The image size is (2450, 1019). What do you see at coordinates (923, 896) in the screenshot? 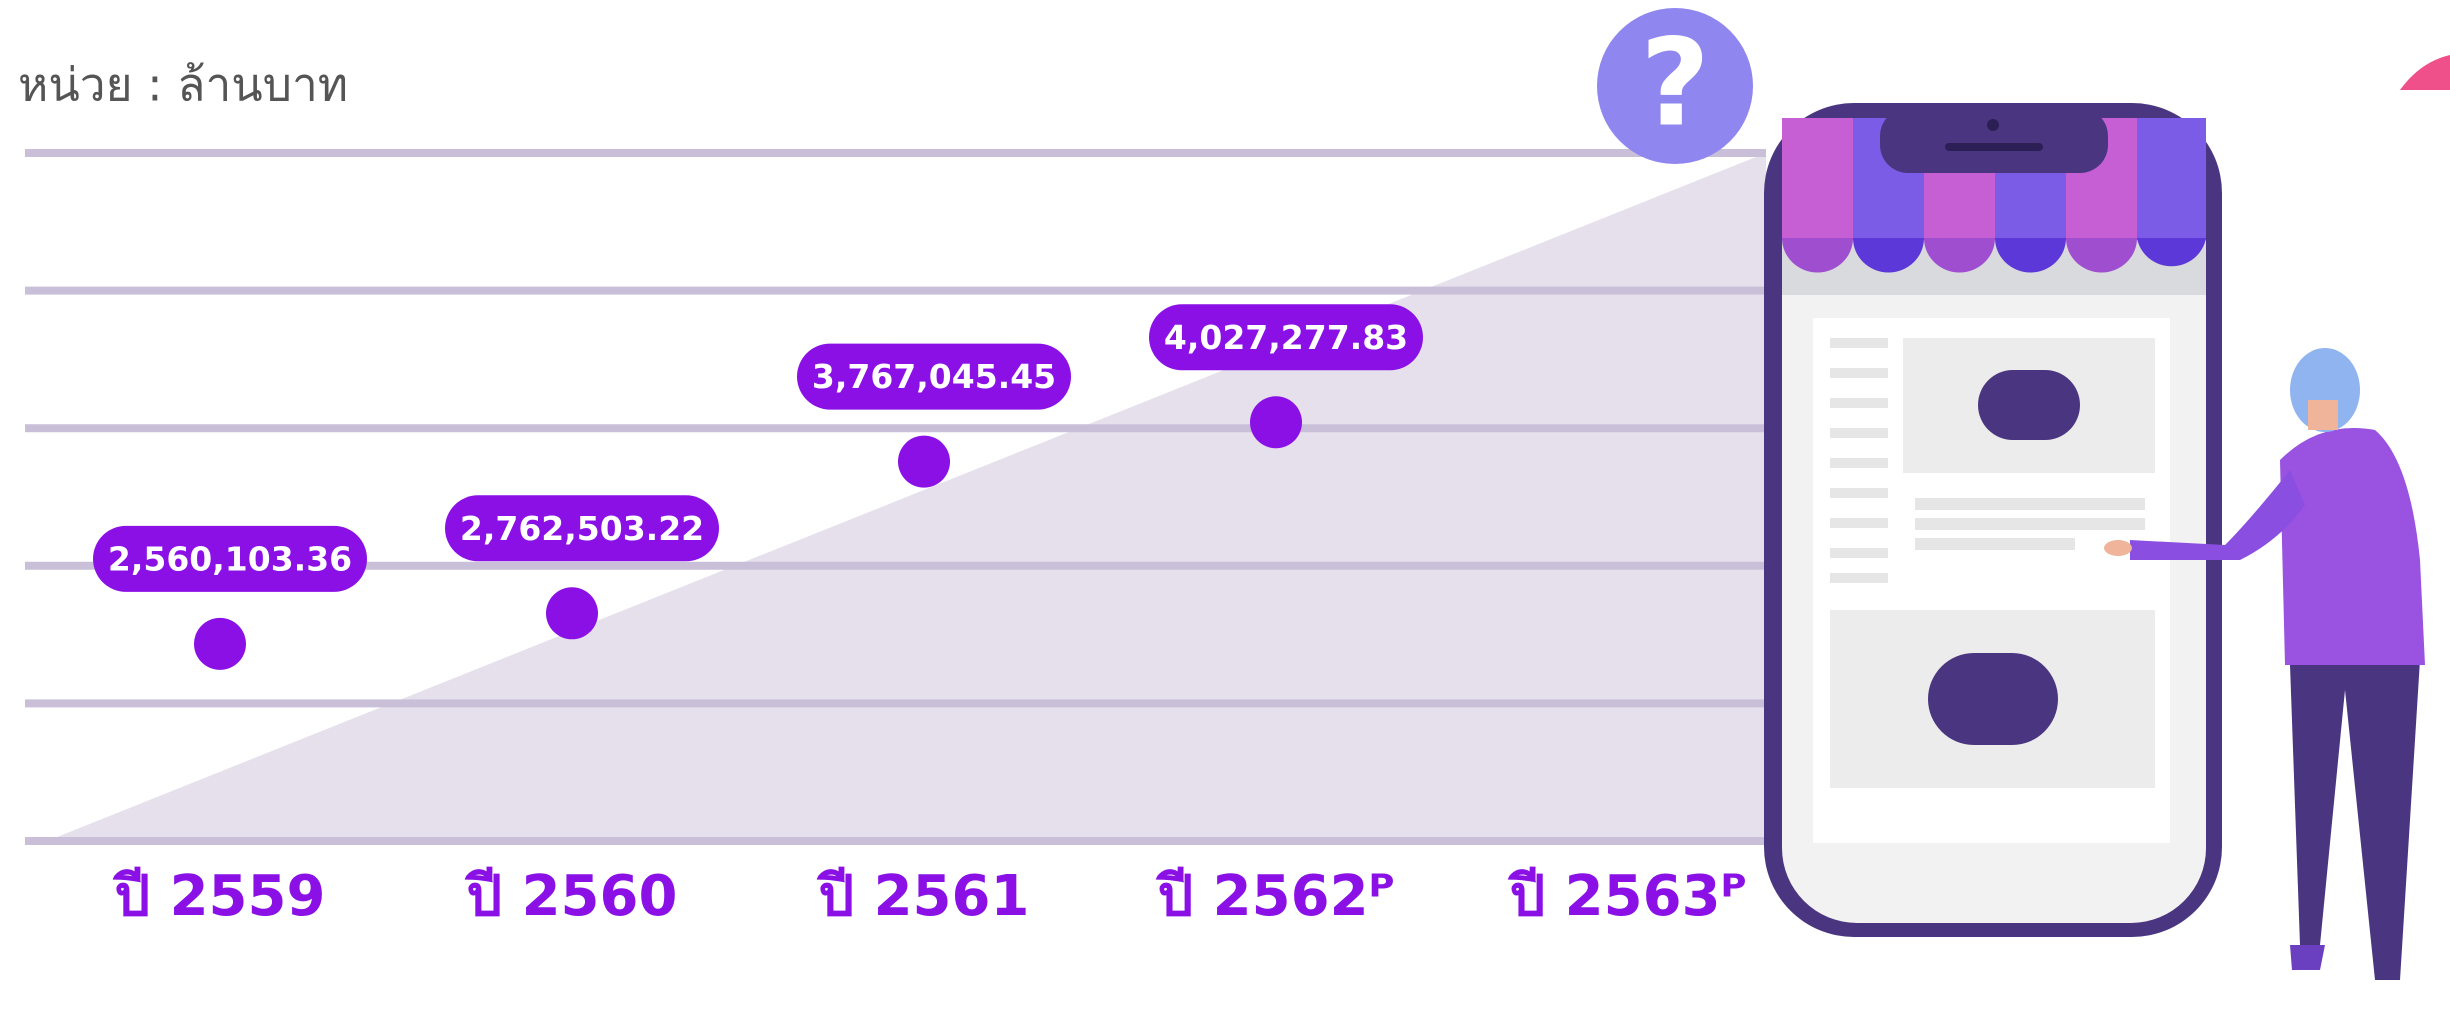
I see `x-tick-label: ปี 2561` at bounding box center [923, 896].